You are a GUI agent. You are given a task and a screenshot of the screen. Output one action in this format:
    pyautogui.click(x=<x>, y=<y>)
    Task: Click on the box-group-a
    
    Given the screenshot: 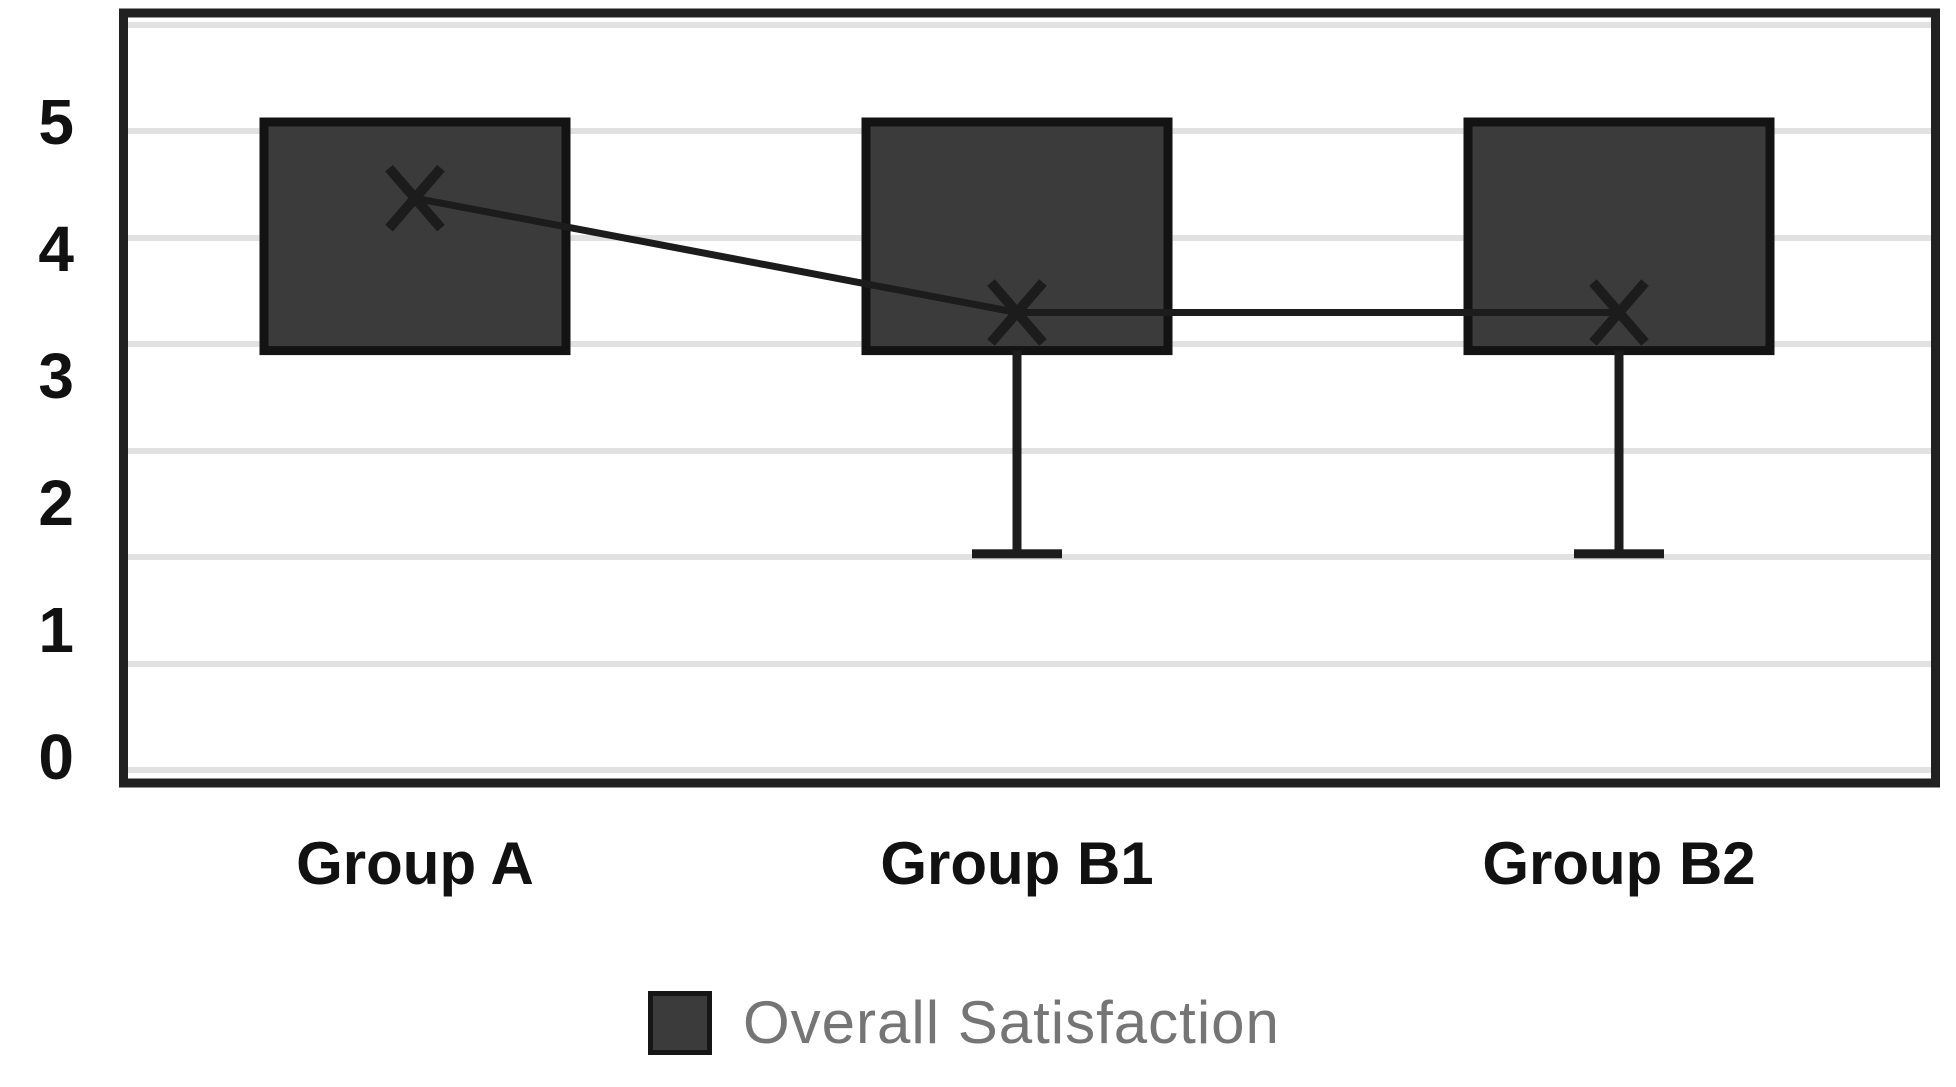 What is the action you would take?
    pyautogui.click(x=415, y=236)
    